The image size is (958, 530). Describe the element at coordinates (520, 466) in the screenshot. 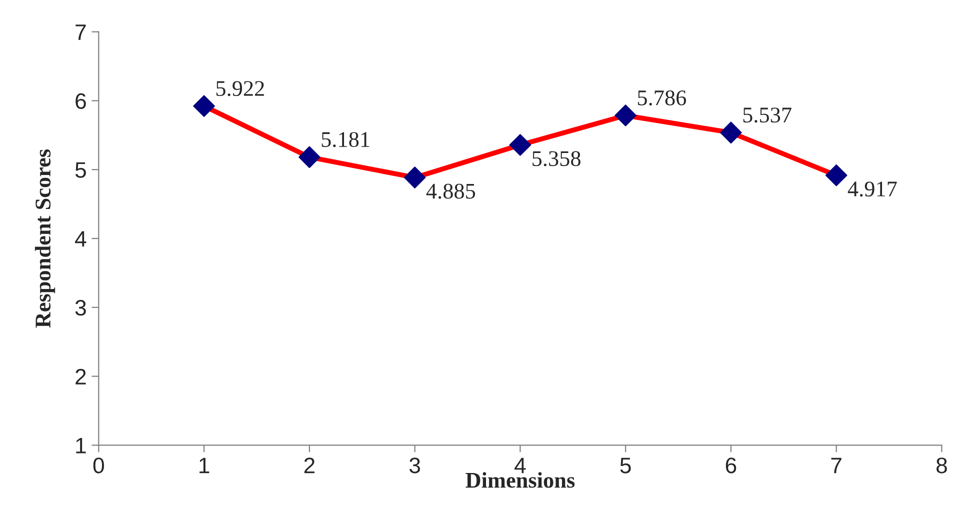

I see `x-tick-label: 4` at that location.